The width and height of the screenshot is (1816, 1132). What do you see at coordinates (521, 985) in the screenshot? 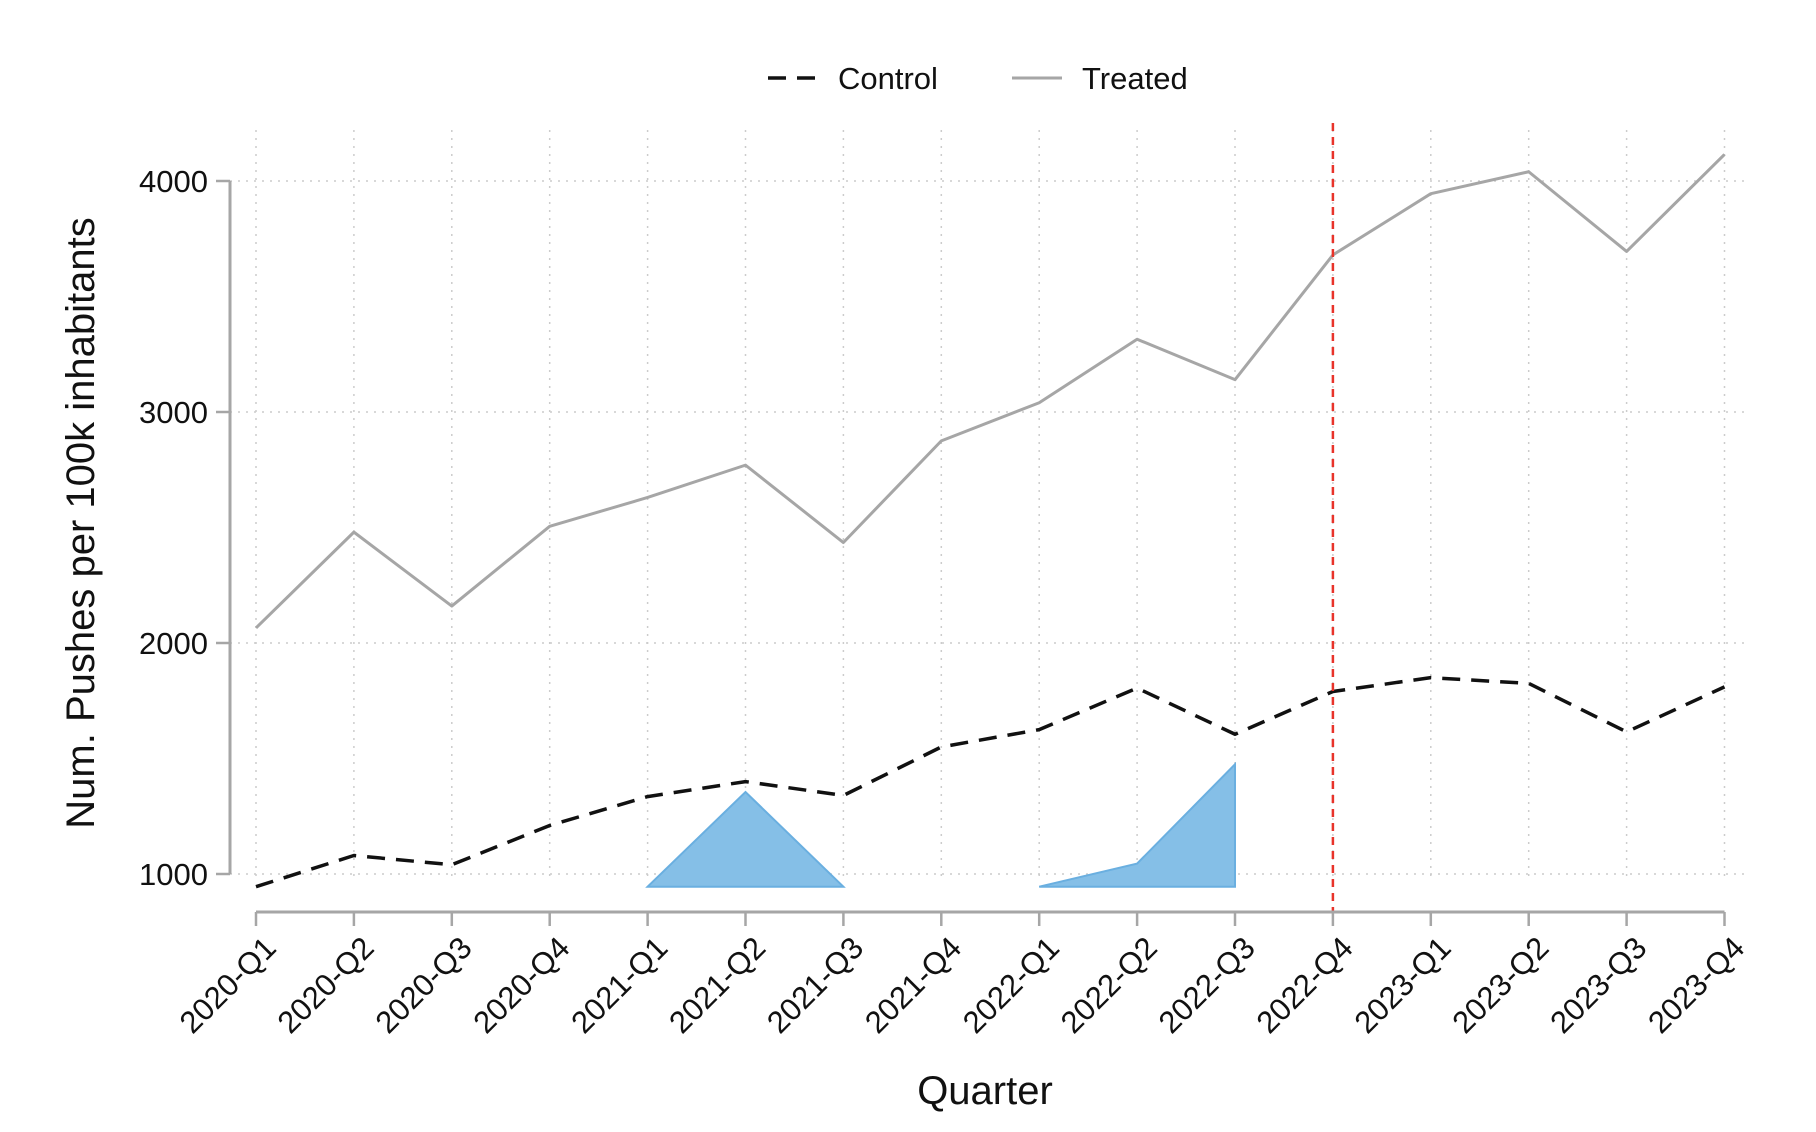
I see `x-tick-label: 2020-Q4` at bounding box center [521, 985].